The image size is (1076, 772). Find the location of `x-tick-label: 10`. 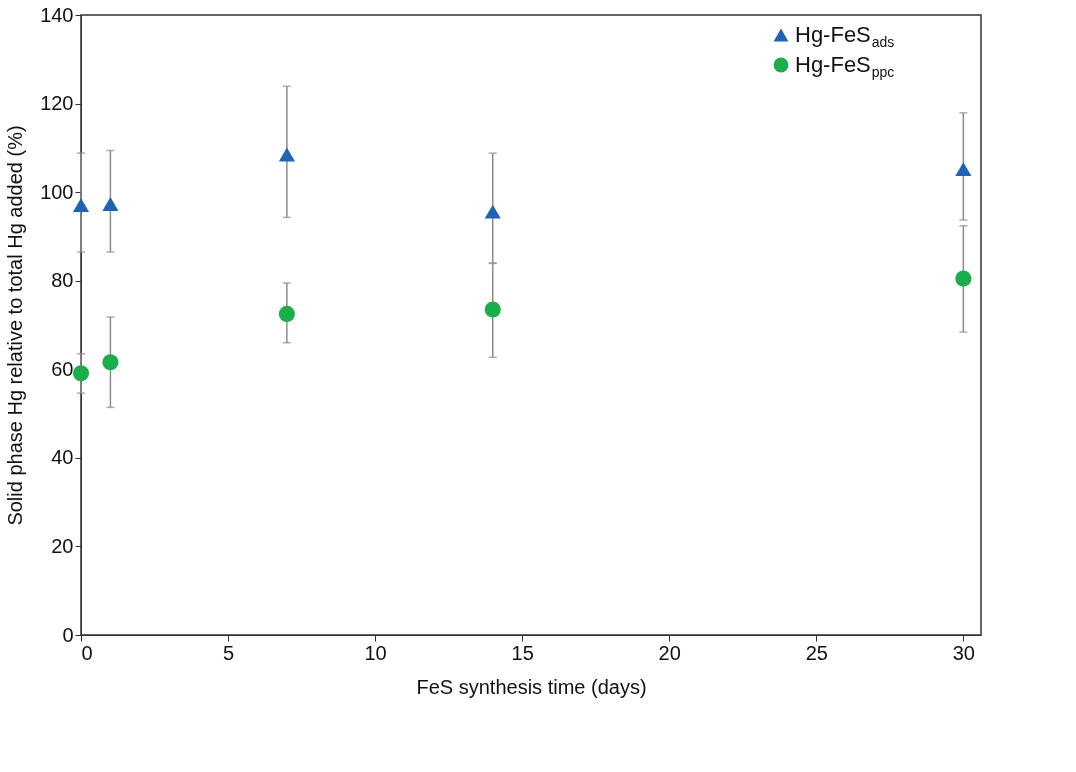

x-tick-label: 10 is located at coordinates (375, 652).